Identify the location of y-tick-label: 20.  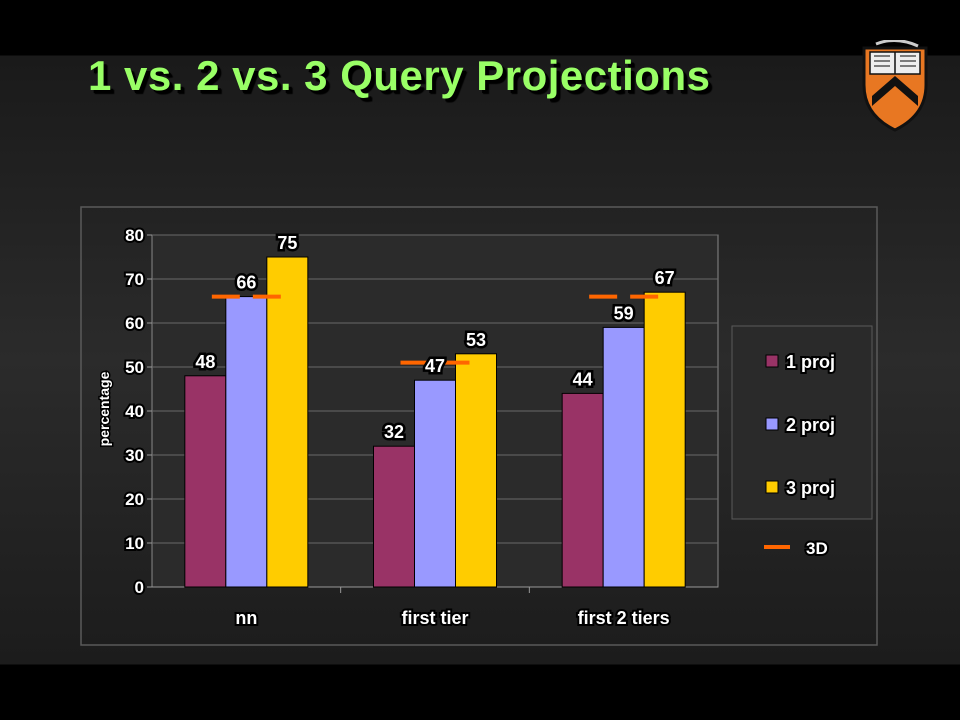
(134, 499).